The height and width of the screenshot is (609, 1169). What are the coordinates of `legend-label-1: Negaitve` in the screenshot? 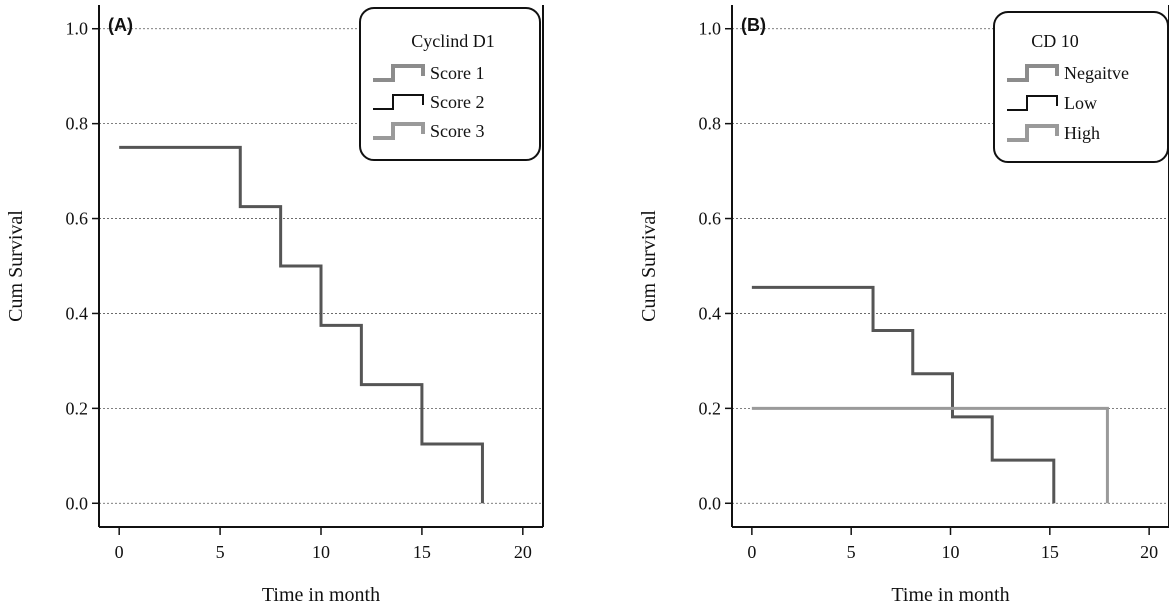 It's located at (1096, 73).